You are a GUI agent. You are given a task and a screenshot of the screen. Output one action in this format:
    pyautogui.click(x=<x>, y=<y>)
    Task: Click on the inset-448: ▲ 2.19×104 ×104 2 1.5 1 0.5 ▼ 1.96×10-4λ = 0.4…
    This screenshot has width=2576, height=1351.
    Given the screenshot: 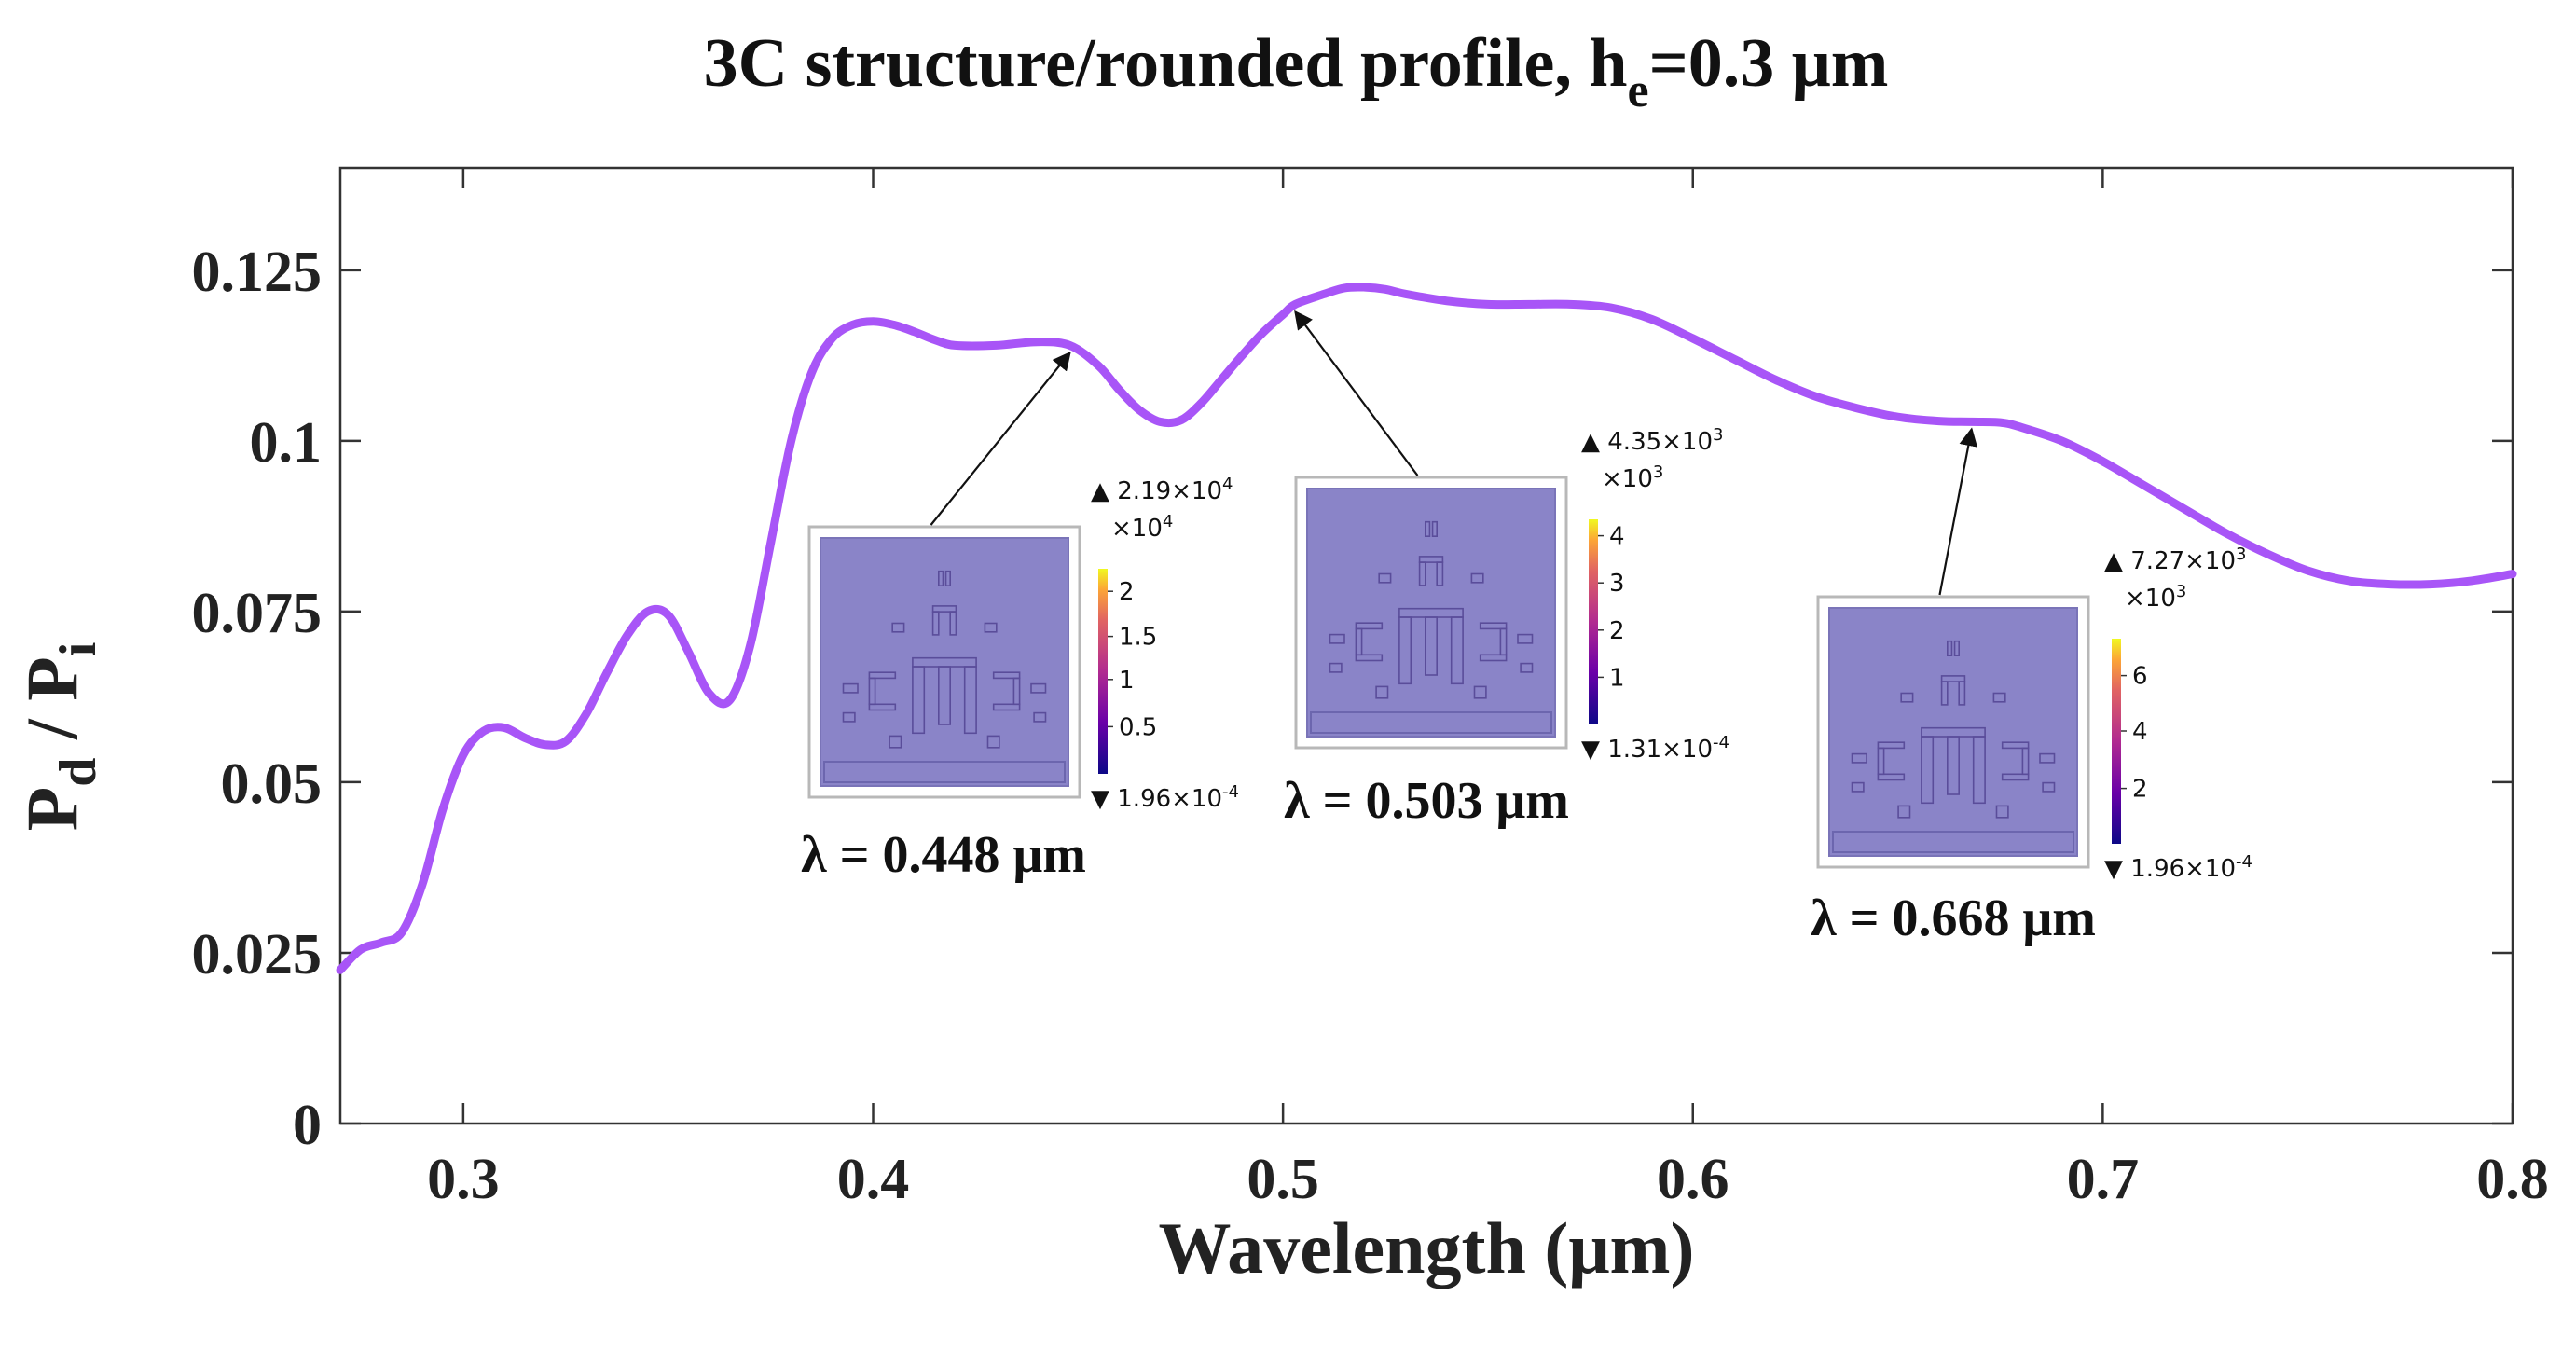 What is the action you would take?
    pyautogui.click(x=1020, y=617)
    